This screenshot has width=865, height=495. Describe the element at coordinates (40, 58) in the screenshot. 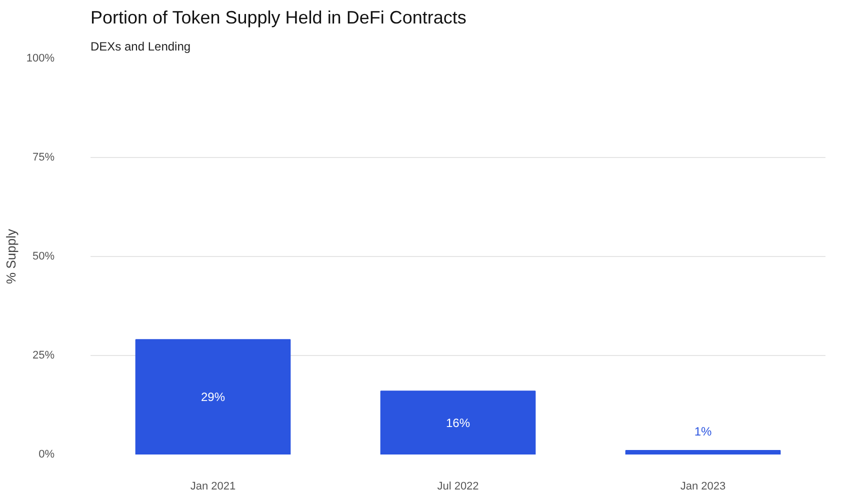

I see `y-tick-label: 100%` at that location.